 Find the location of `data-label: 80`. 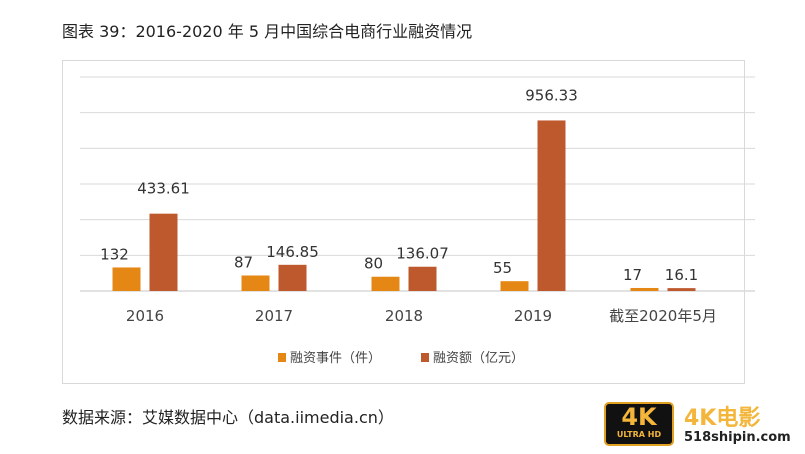

data-label: 80 is located at coordinates (373, 264).